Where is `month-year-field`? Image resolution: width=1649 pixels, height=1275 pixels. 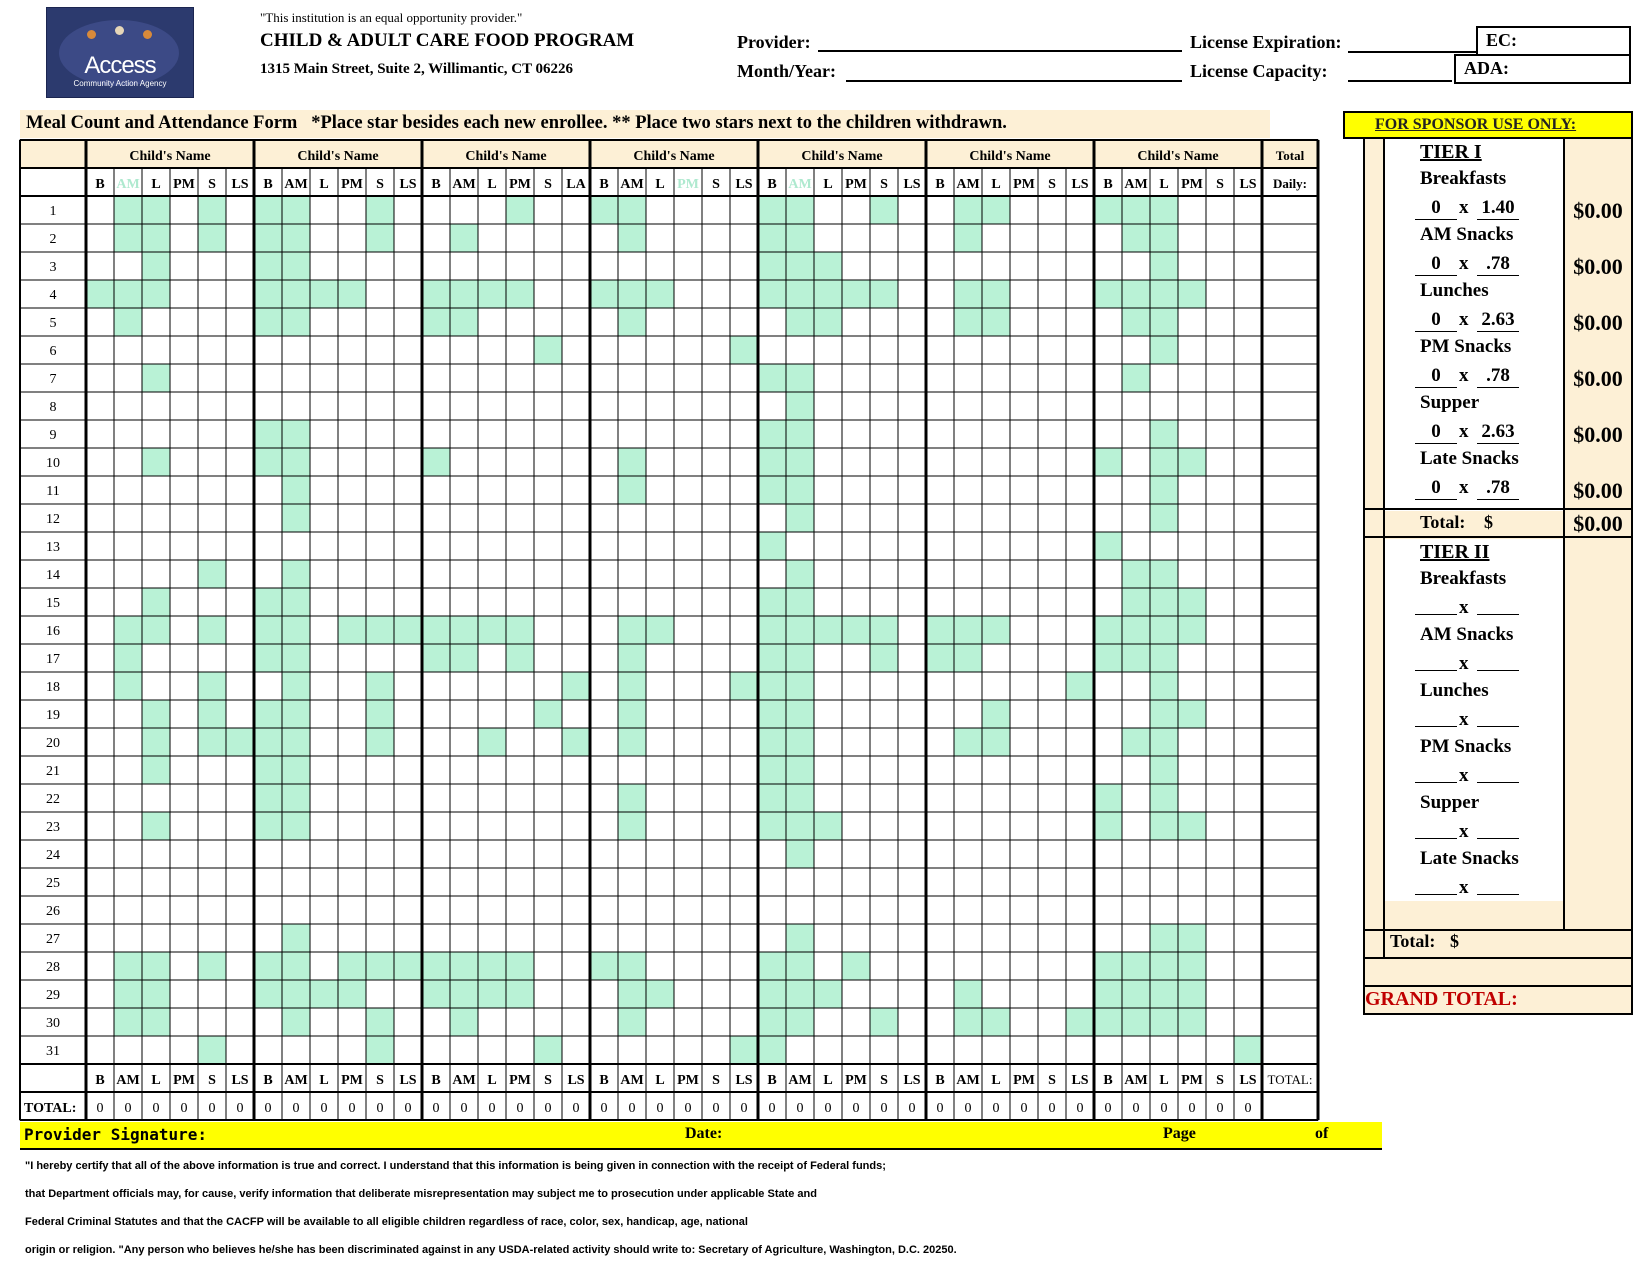 month-year-field is located at coordinates (1014, 81).